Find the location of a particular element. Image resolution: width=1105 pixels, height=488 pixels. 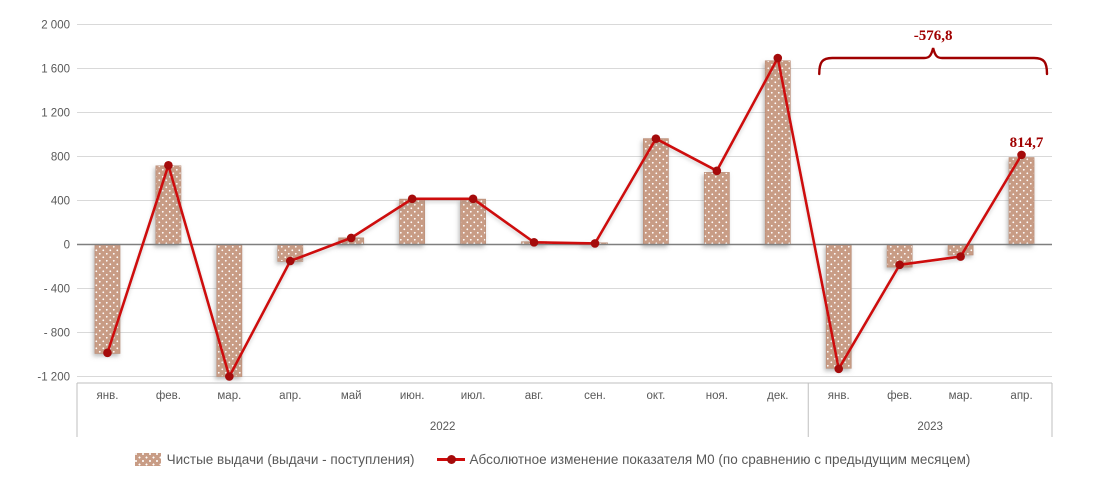

bracket-2023 is located at coordinates (933, 61).